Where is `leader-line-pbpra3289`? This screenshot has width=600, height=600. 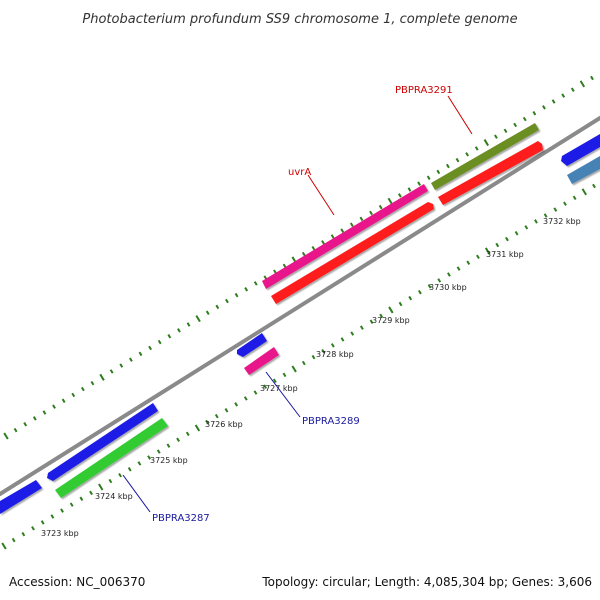 leader-line-pbpra3289 is located at coordinates (283, 394).